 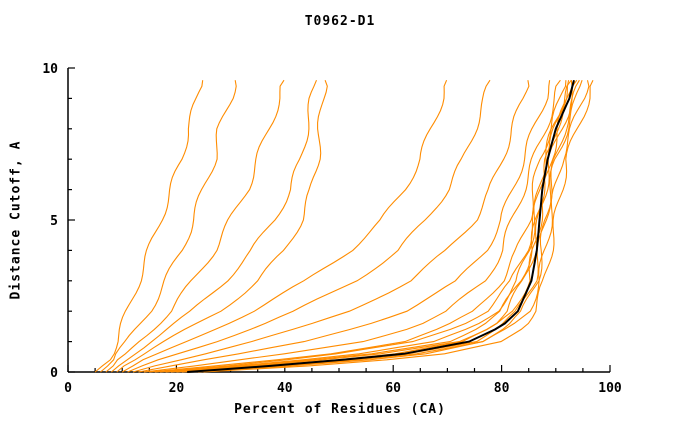 I want to click on y-tick-label: 0, so click(x=54, y=373).